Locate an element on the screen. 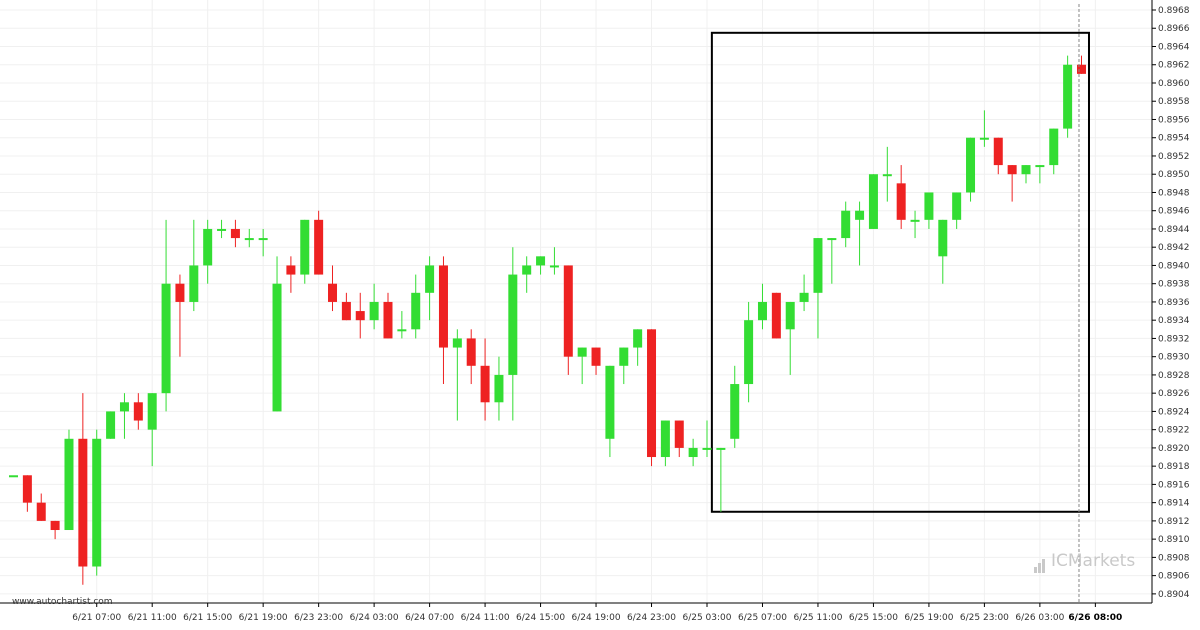 This screenshot has width=1200, height=630. y-tick-label: 0.8926 is located at coordinates (1174, 394).